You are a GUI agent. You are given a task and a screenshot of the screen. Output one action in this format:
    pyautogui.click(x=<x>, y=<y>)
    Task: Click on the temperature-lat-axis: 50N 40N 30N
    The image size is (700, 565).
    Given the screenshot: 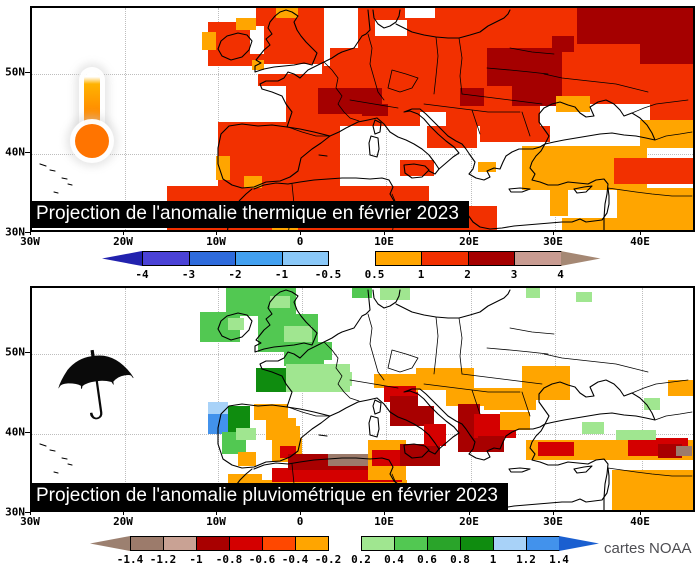 What is the action you would take?
    pyautogui.click(x=15, y=122)
    